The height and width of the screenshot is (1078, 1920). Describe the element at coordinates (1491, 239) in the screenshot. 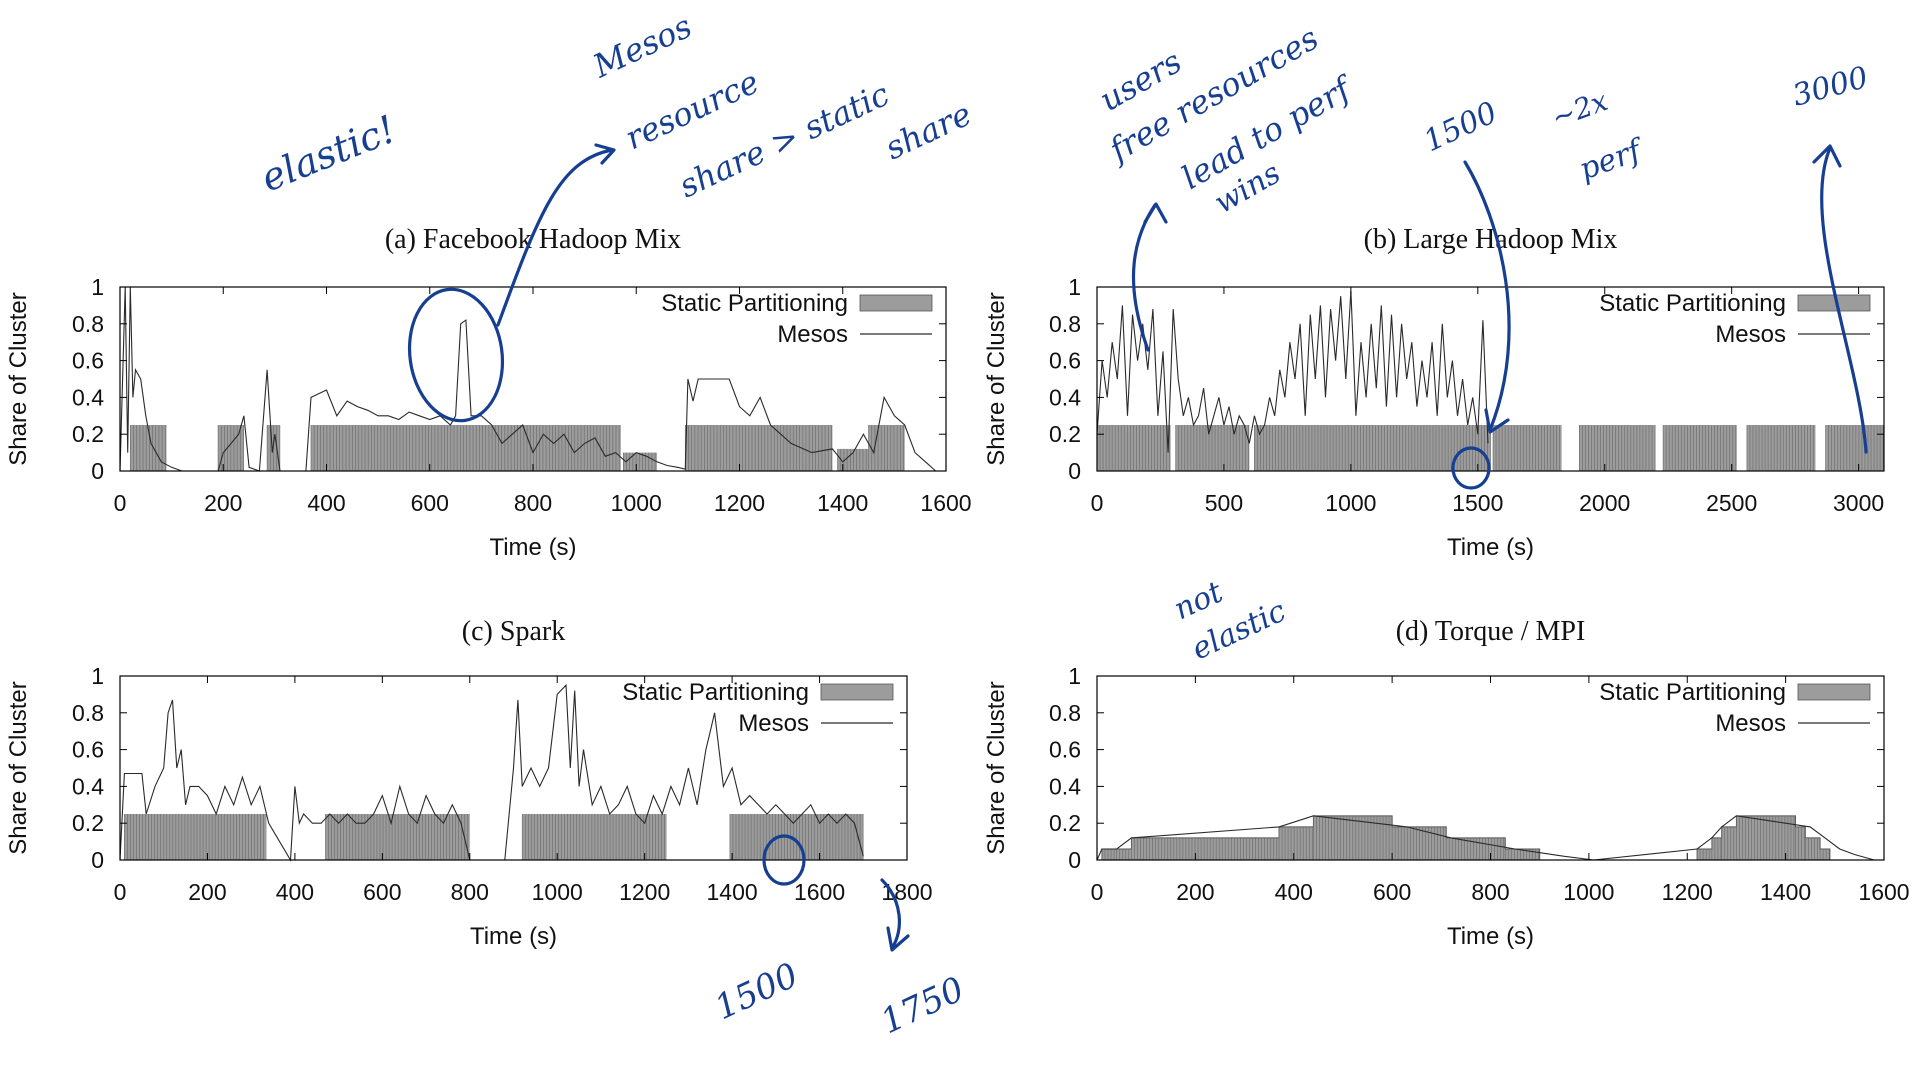

I see `chart-title: (b) Large Hadoop Mix` at that location.